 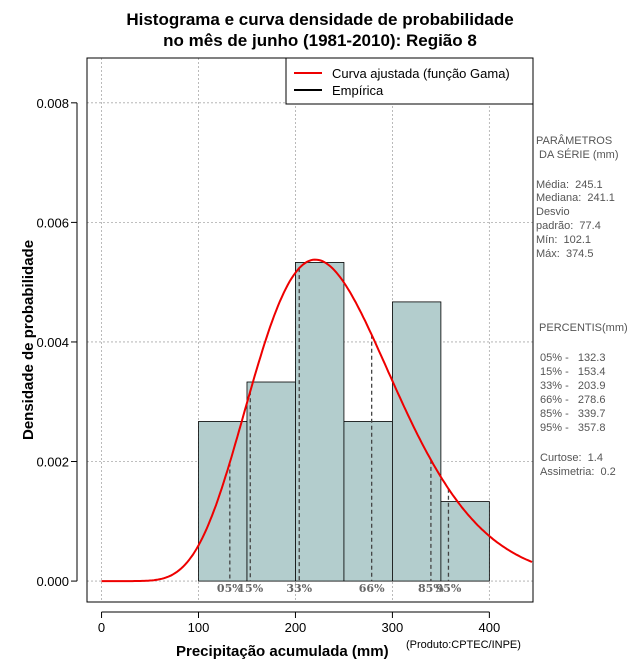 What do you see at coordinates (571, 458) in the screenshot?
I see `curtose-value: Curtose: 1.4` at bounding box center [571, 458].